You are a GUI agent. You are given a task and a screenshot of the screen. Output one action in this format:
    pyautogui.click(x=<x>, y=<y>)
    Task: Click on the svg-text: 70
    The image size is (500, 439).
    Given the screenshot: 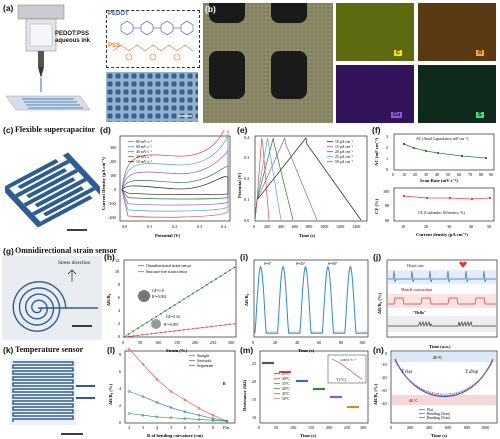 What is the action you would take?
    pyautogui.click(x=470, y=174)
    